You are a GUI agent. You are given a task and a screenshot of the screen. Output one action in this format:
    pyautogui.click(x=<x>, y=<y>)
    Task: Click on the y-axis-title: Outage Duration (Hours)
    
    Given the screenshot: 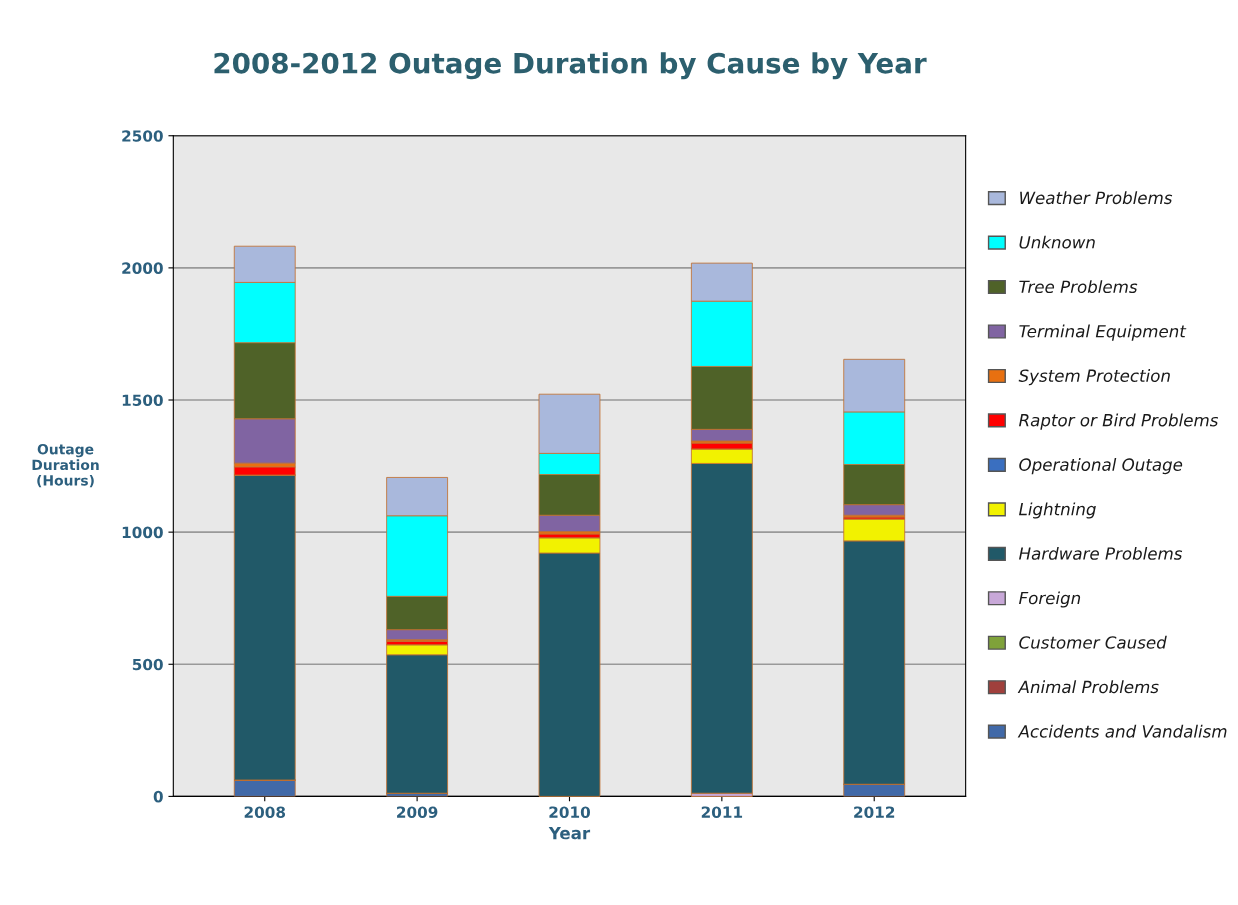 What is the action you would take?
    pyautogui.click(x=65, y=465)
    